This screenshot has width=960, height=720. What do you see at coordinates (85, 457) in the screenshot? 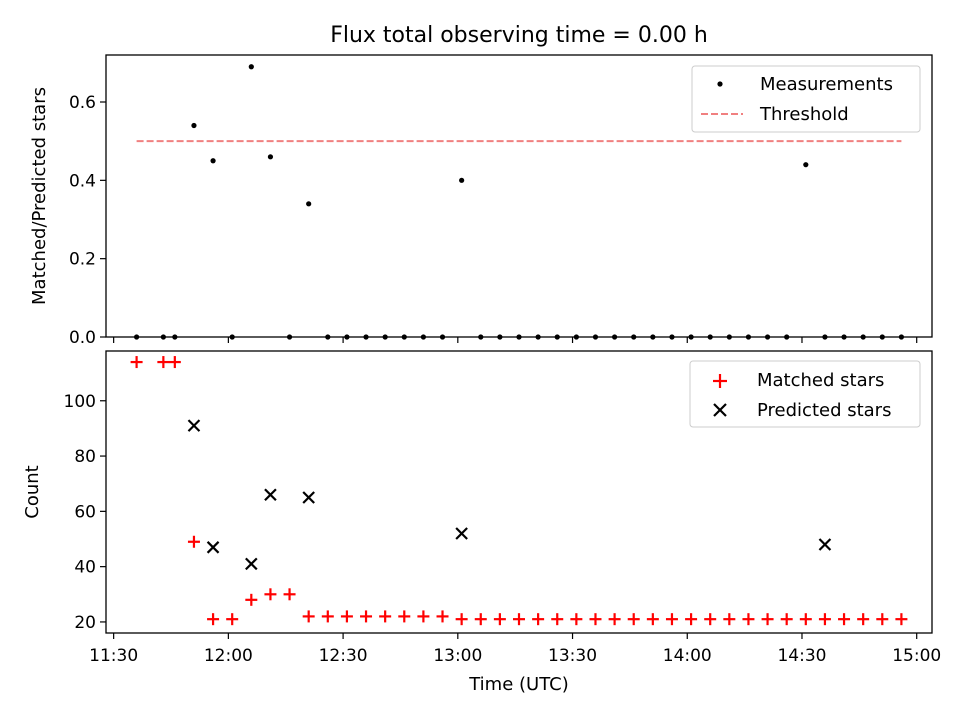
I see `y-tick-label: 80` at bounding box center [85, 457].